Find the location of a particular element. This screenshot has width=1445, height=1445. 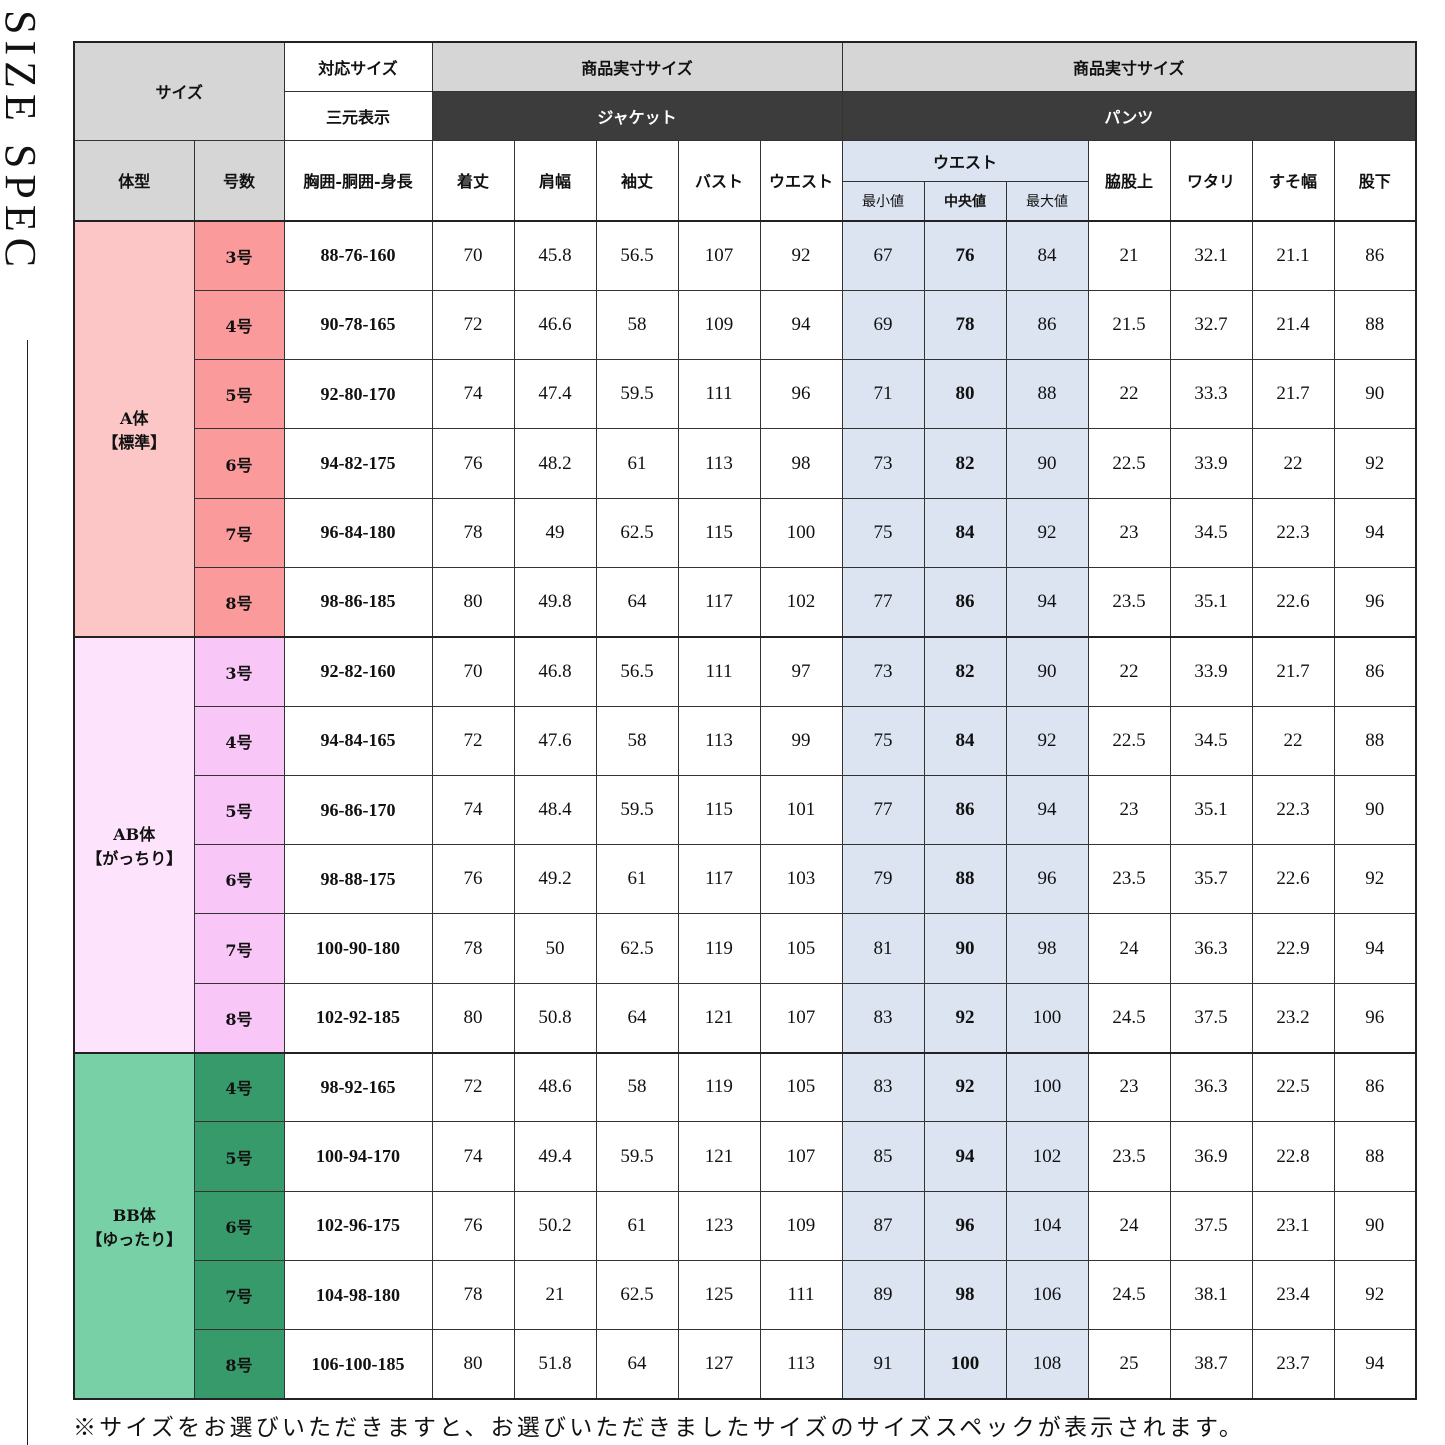

three-dim-cell: 88-76-160 is located at coordinates (358, 255).